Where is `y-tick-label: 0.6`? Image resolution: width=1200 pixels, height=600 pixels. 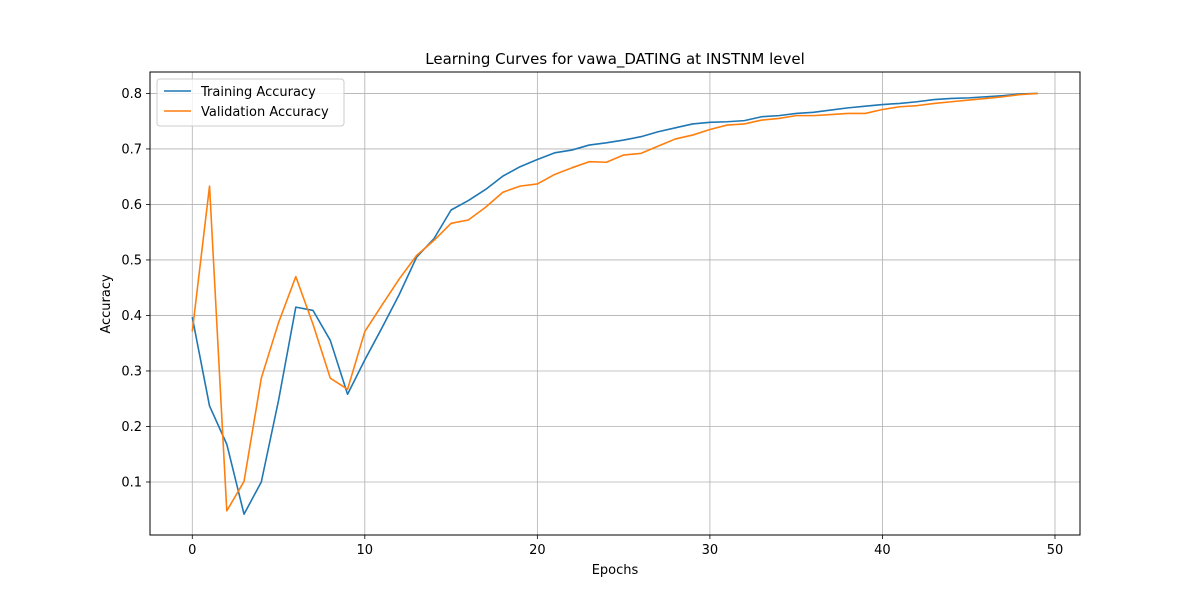
y-tick-label: 0.6 is located at coordinates (131, 205).